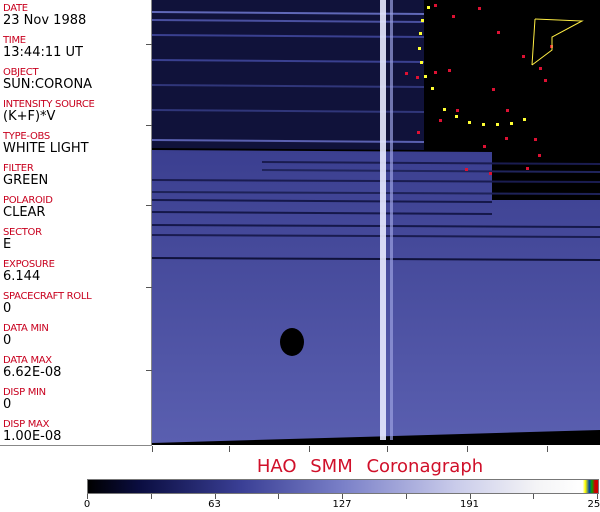  I want to click on colorbar-tick-label: 63, so click(214, 504).